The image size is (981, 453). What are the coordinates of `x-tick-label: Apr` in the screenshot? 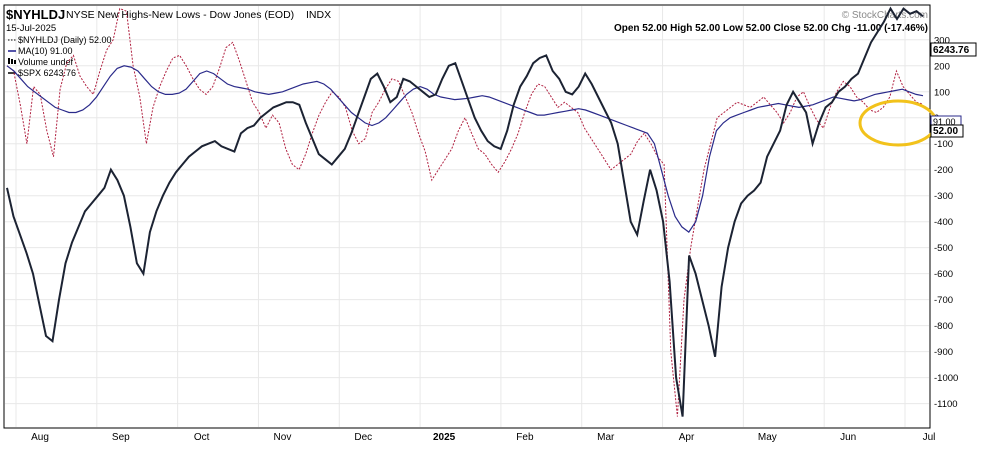 It's located at (687, 437).